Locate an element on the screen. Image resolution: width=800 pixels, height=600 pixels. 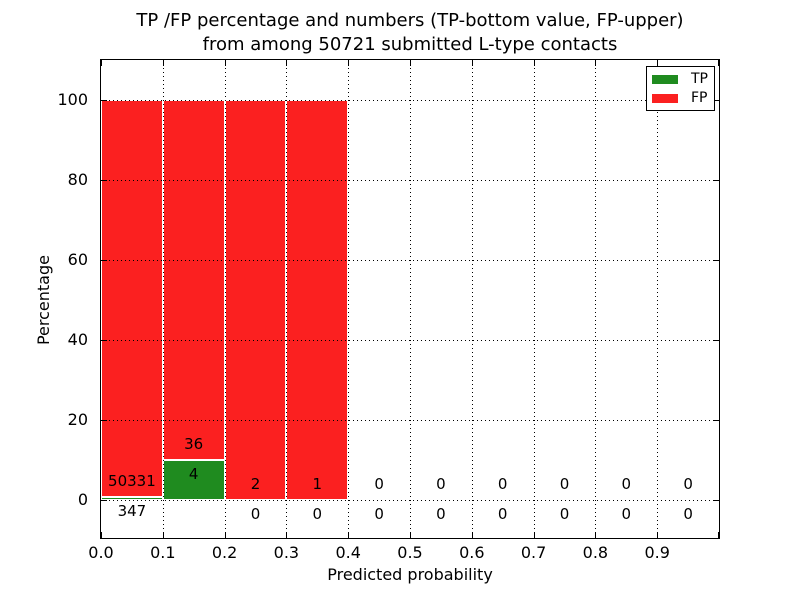
value-label-fp-0: 50331 is located at coordinates (132, 481).